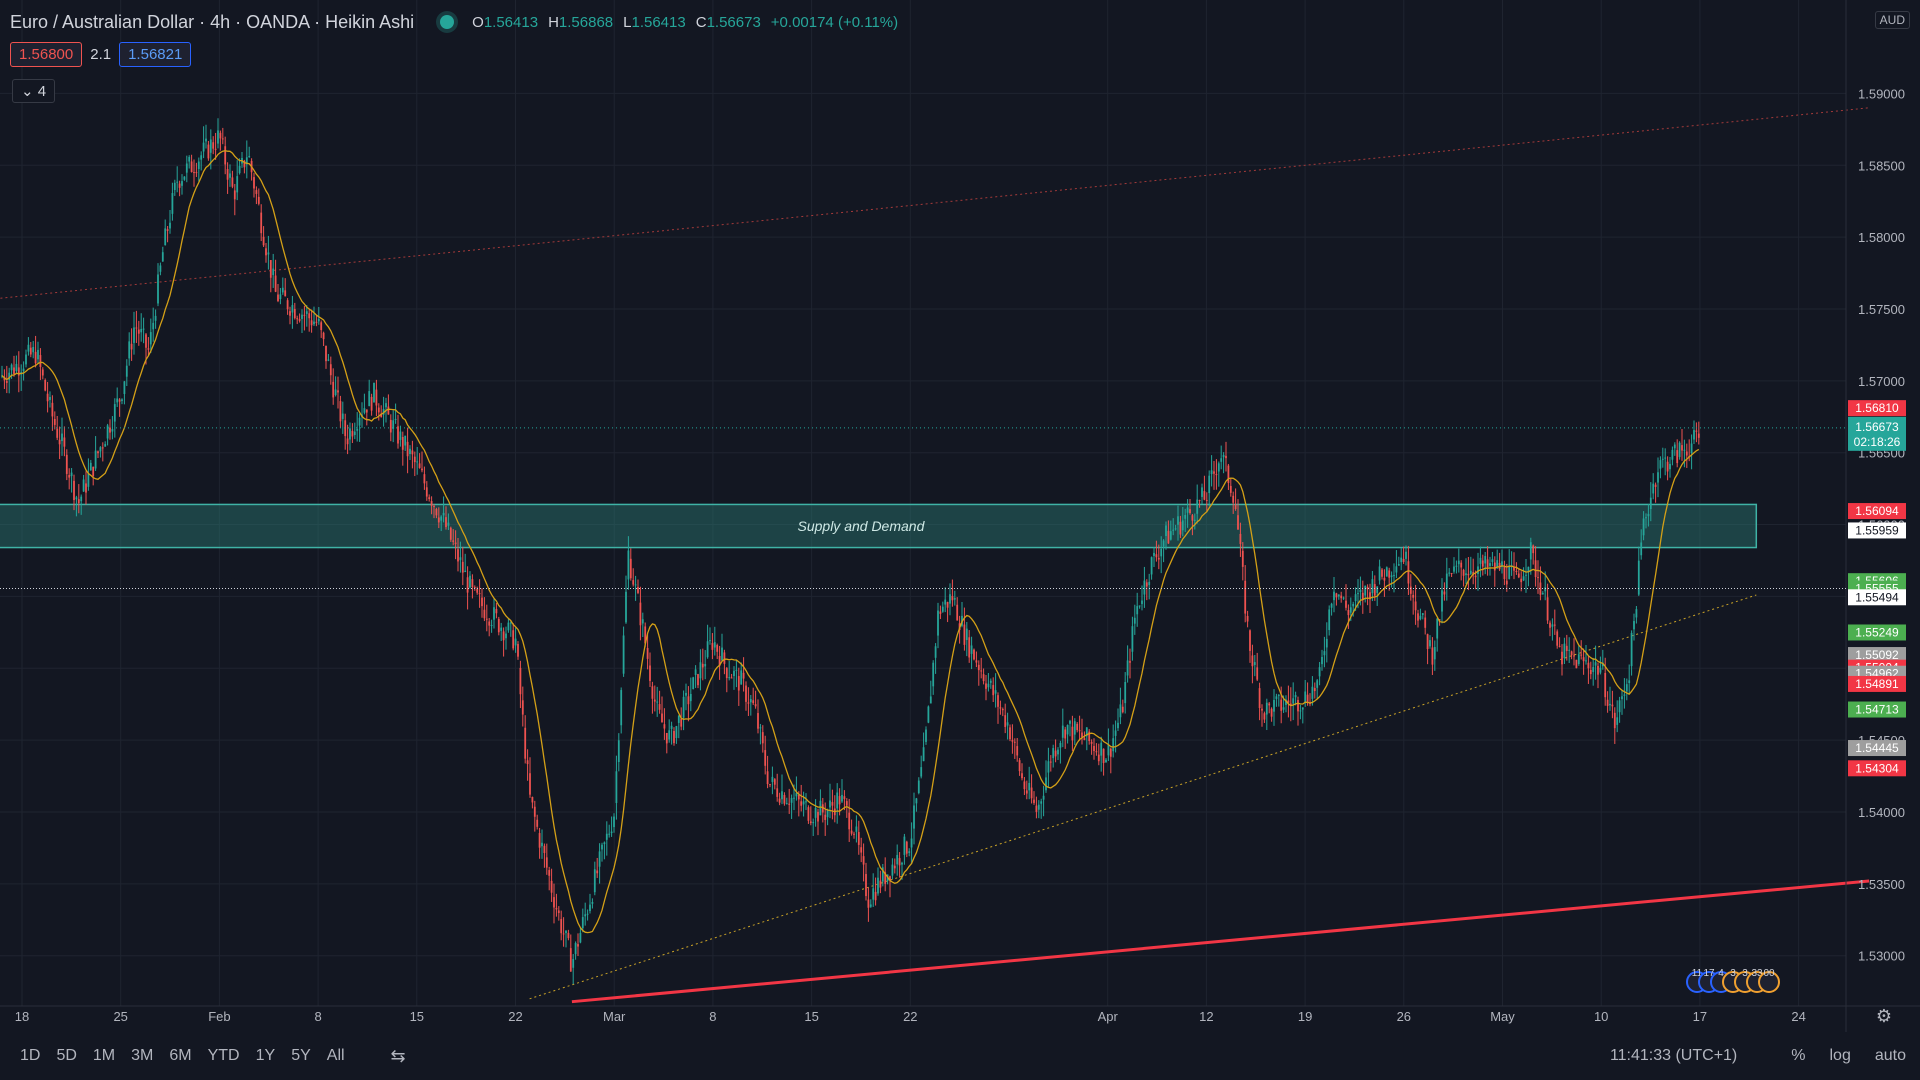 The height and width of the screenshot is (1080, 1920). Describe the element at coordinates (155, 54) in the screenshot. I see `buy-button: 1.56821` at that location.